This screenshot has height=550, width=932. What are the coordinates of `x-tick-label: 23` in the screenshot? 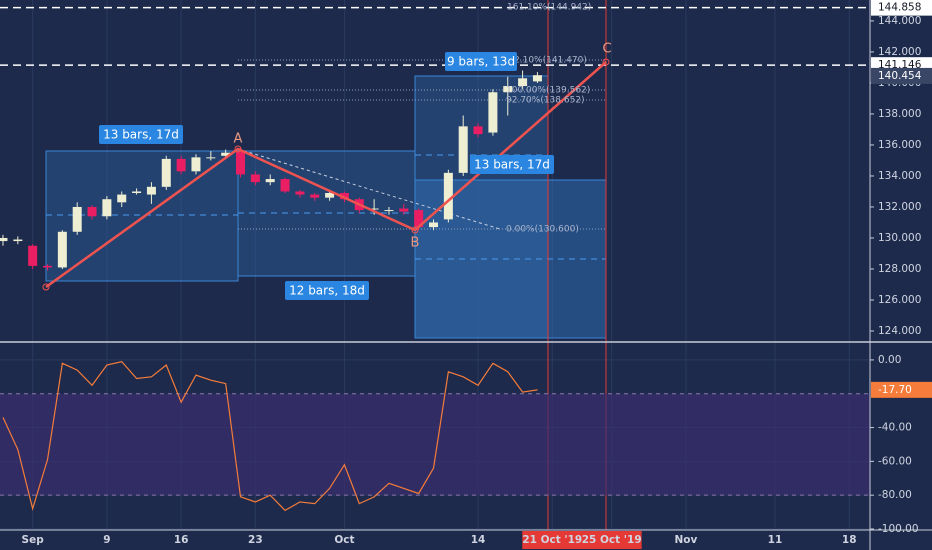 It's located at (255, 540).